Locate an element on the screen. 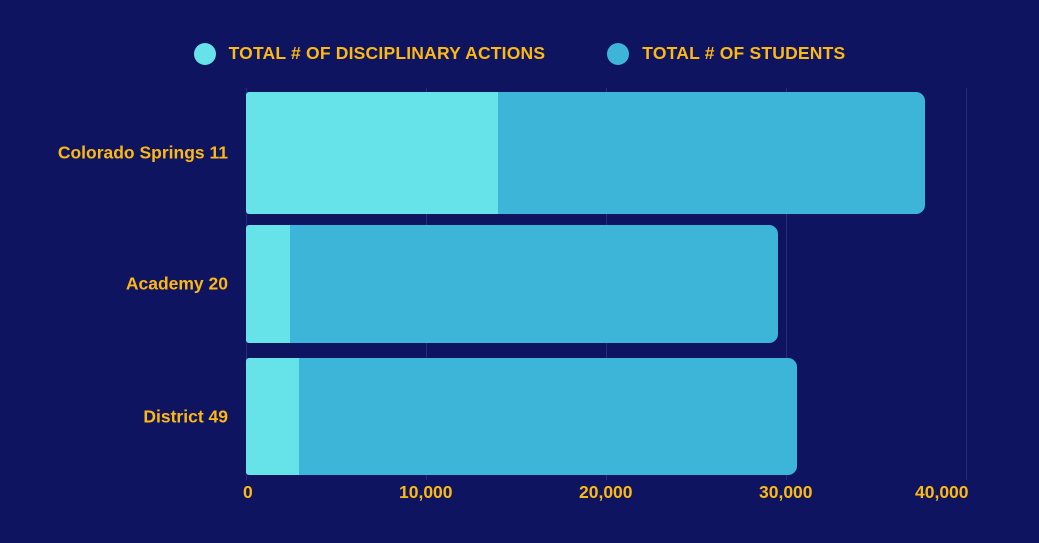 Image resolution: width=1039 pixels, height=543 pixels. bar-row is located at coordinates (606, 416).